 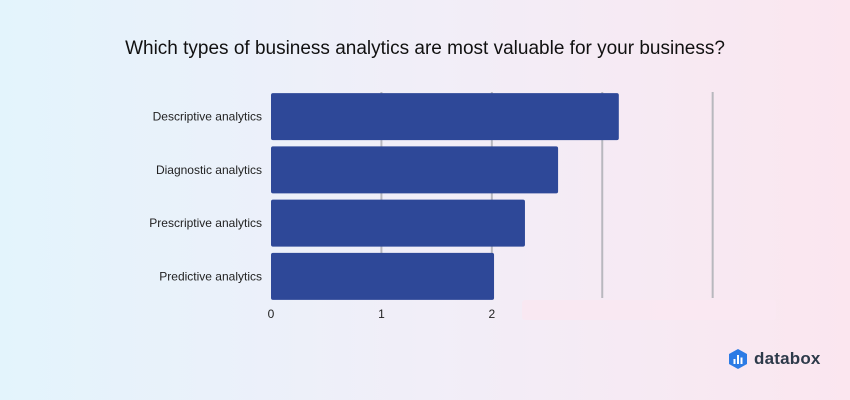 I want to click on x-tick-label: 1, so click(x=381, y=314).